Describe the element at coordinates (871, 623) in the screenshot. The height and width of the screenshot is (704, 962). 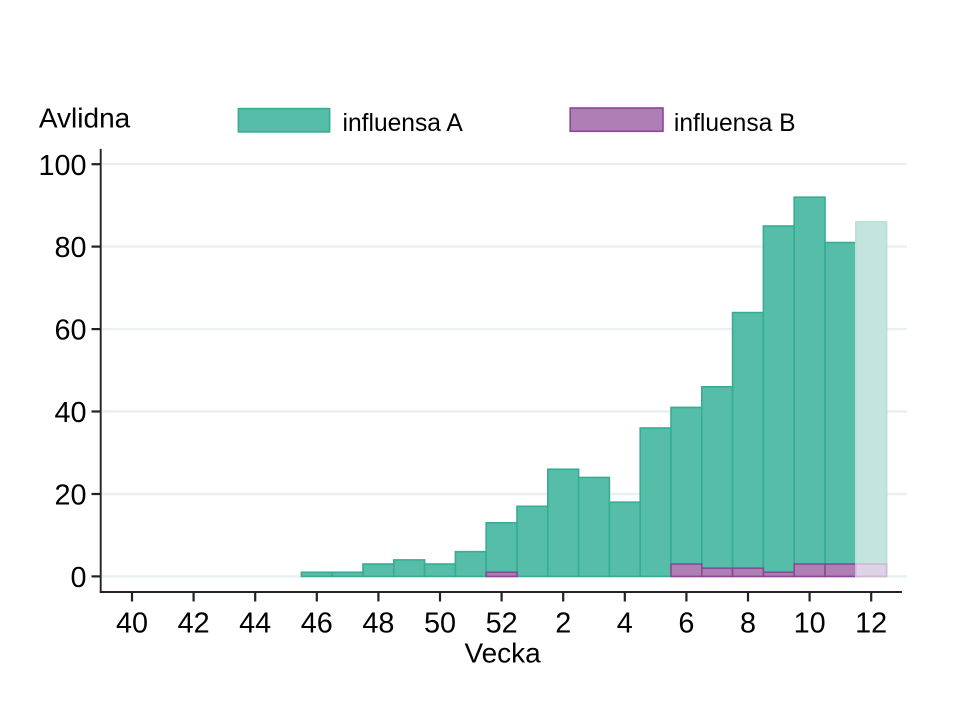
I see `svg-text: 12` at that location.